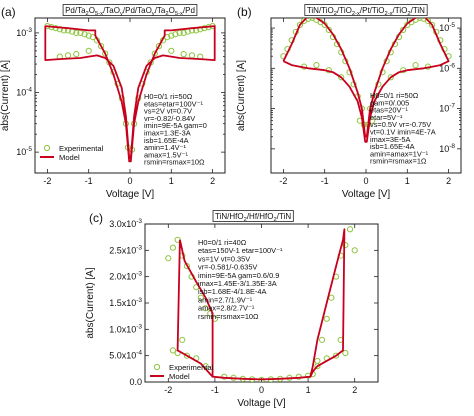  I want to click on x-tick-label-a: -2, so click(47, 181).